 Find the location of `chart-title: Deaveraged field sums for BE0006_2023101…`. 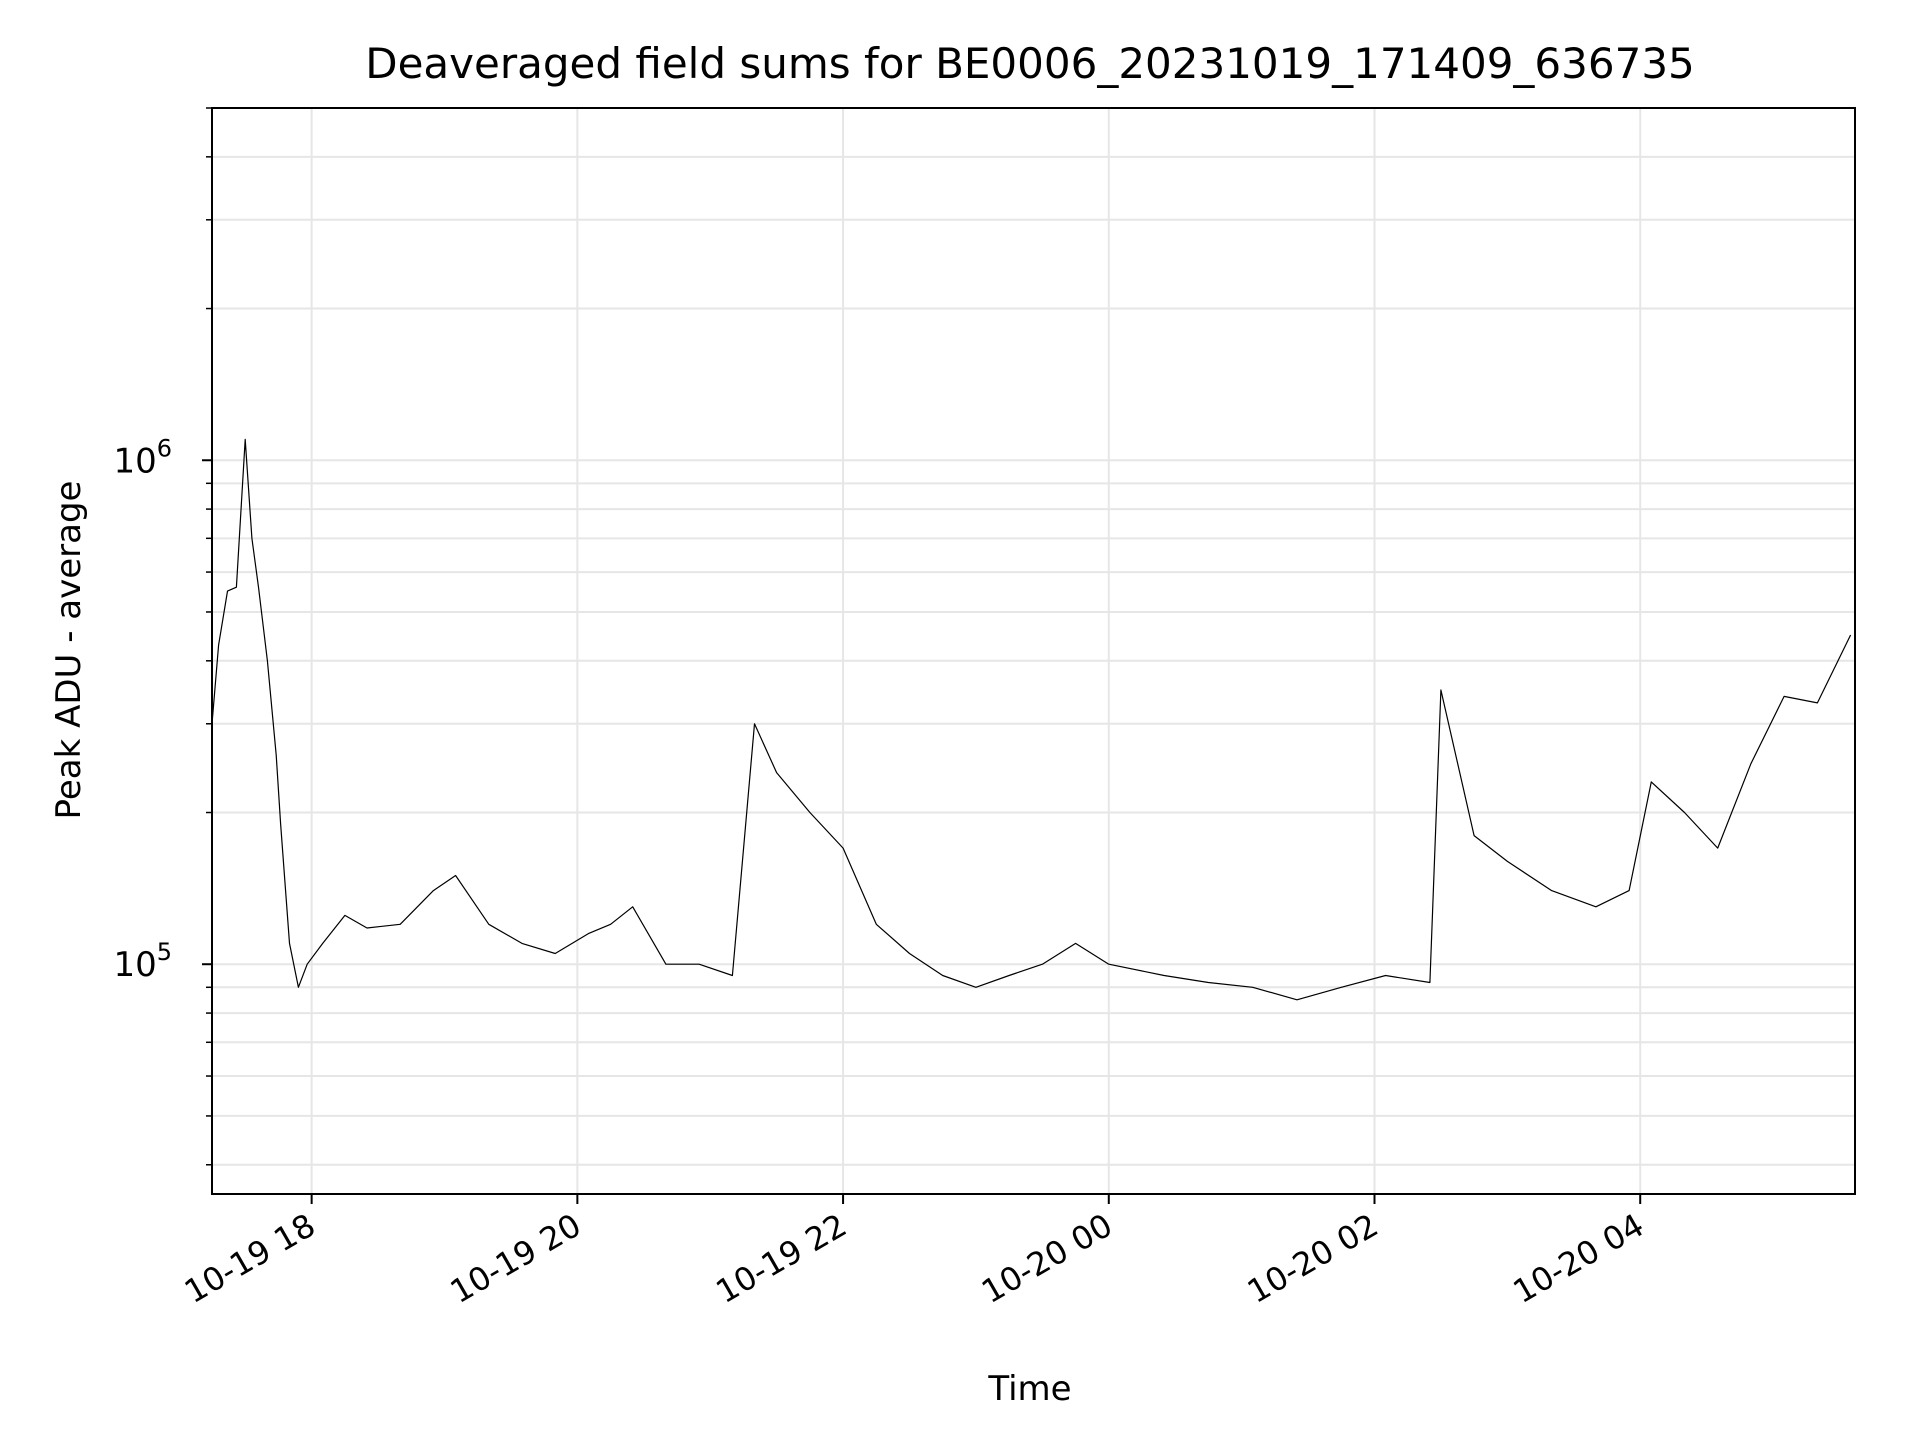

chart-title: Deaveraged field sums for BE0006_2023101… is located at coordinates (1030, 63).